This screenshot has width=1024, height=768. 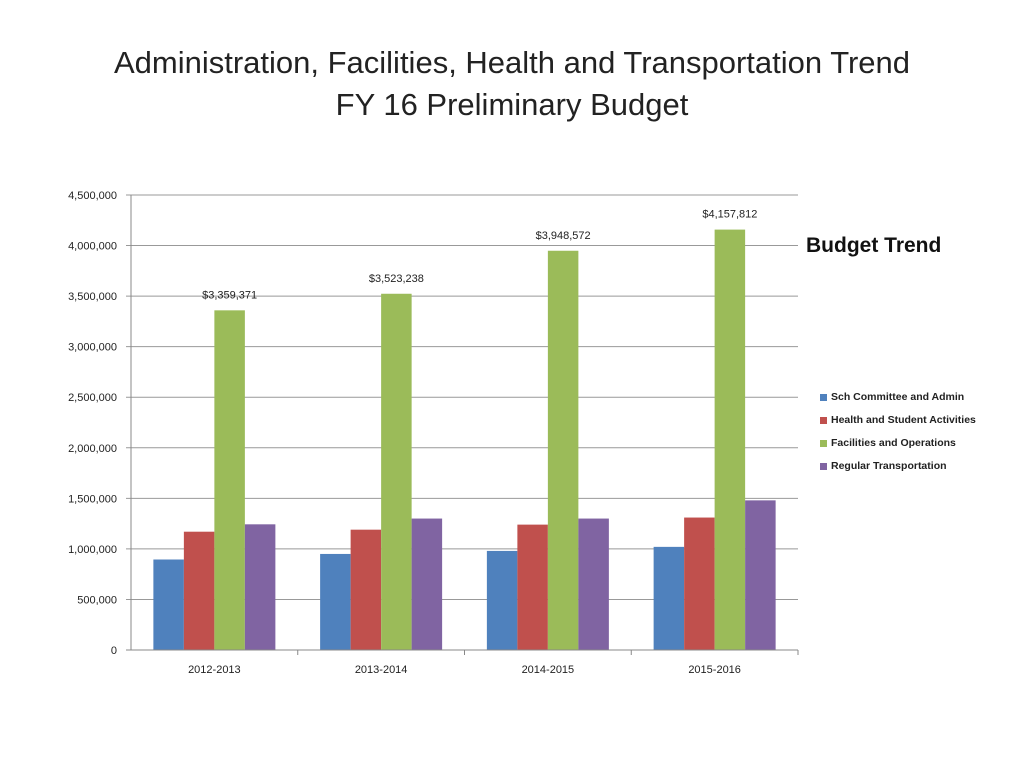 What do you see at coordinates (92, 499) in the screenshot?
I see `y-tick-label: 1,500,000` at bounding box center [92, 499].